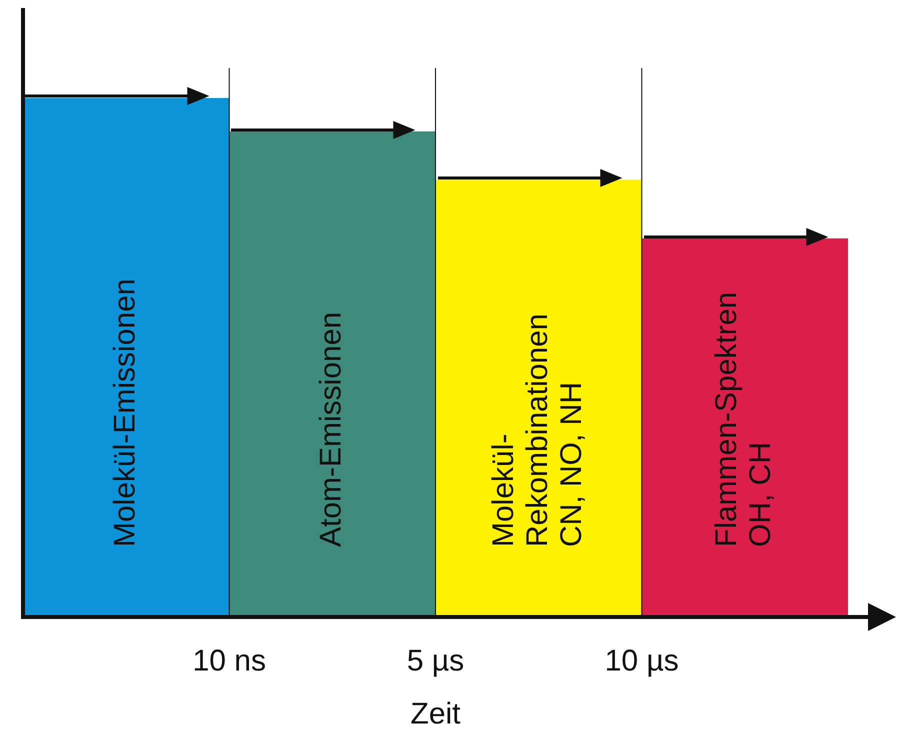  What do you see at coordinates (435, 661) in the screenshot?
I see `text: 5 µs` at bounding box center [435, 661].